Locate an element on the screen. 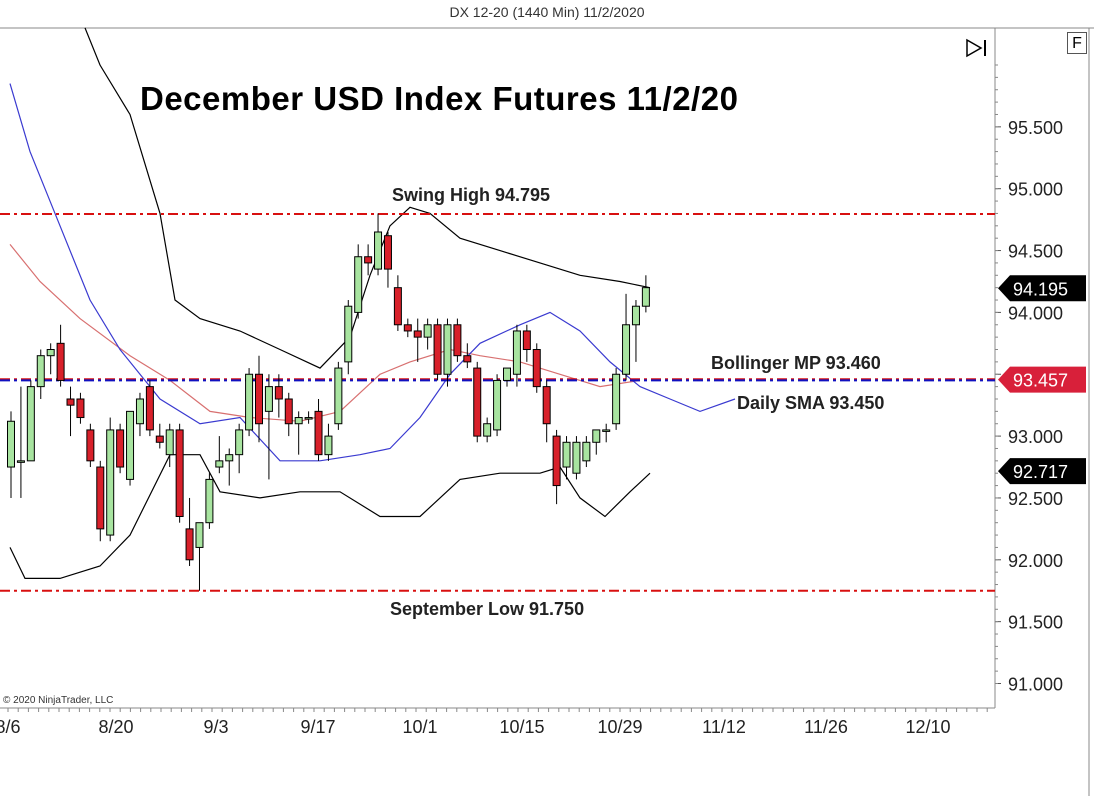 The image size is (1094, 796). x-tick-label-2: 9/3 is located at coordinates (215, 727).